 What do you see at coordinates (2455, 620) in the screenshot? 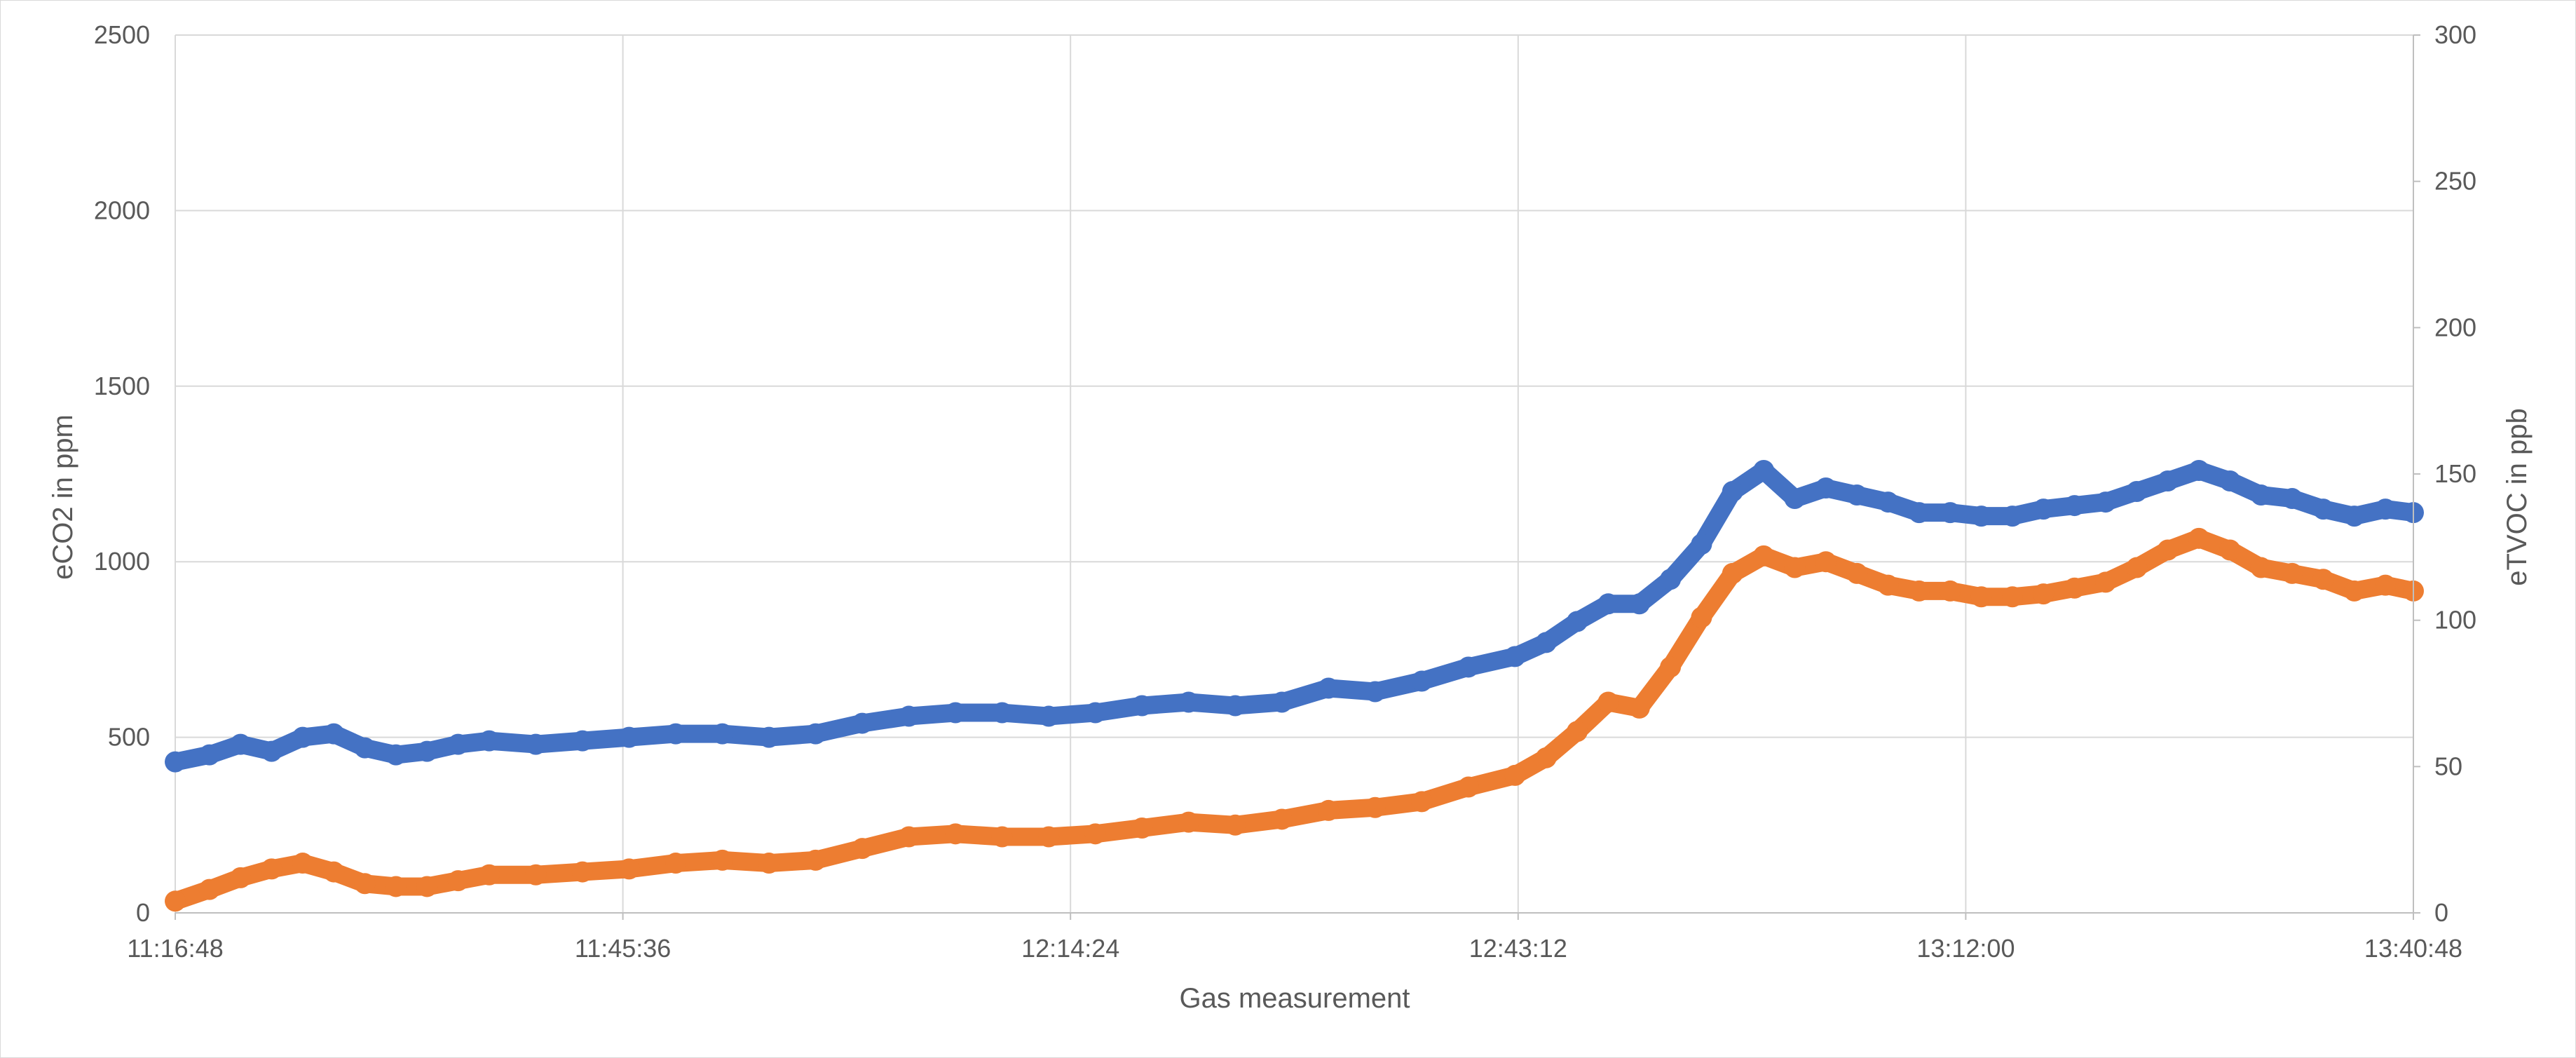
I see `y-right-tick-label: 100` at bounding box center [2455, 620].